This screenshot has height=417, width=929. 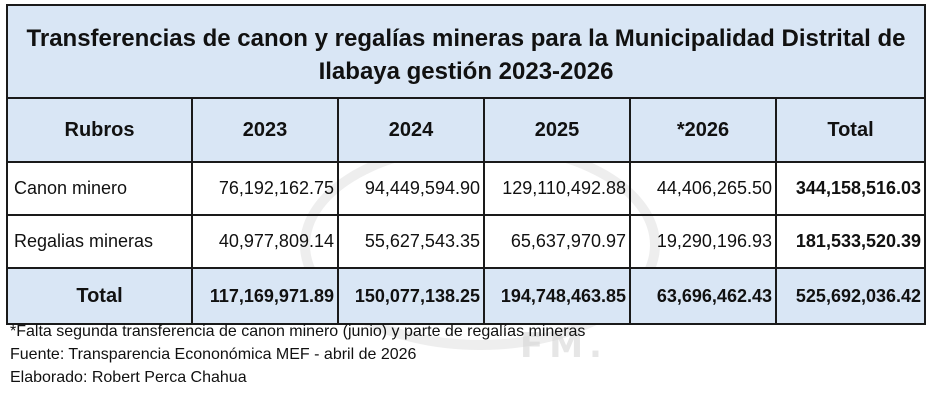 What do you see at coordinates (265, 130) in the screenshot?
I see `header-2023: 2023` at bounding box center [265, 130].